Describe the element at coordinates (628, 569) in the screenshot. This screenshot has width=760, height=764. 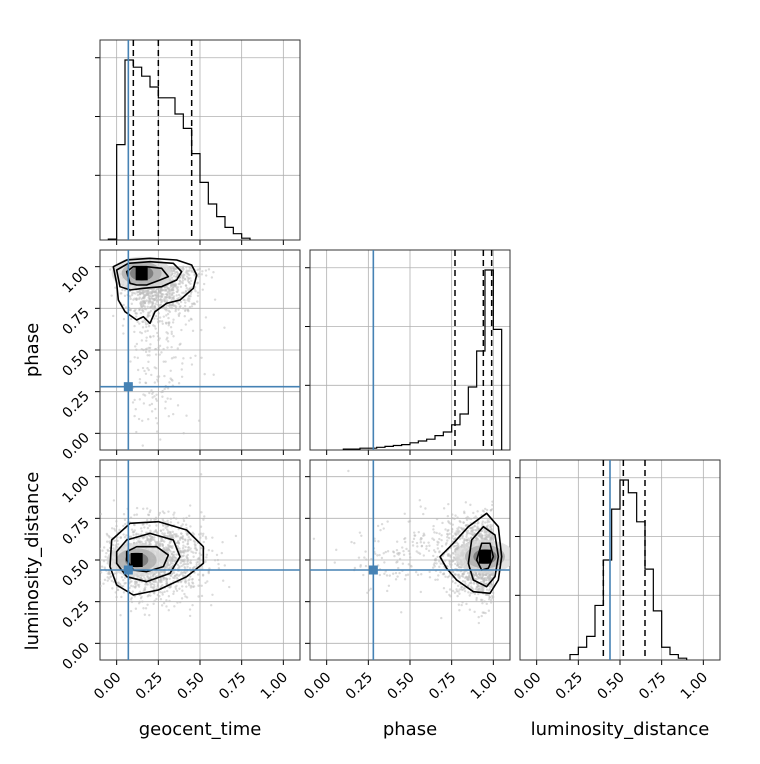
I see `histogram-step` at that location.